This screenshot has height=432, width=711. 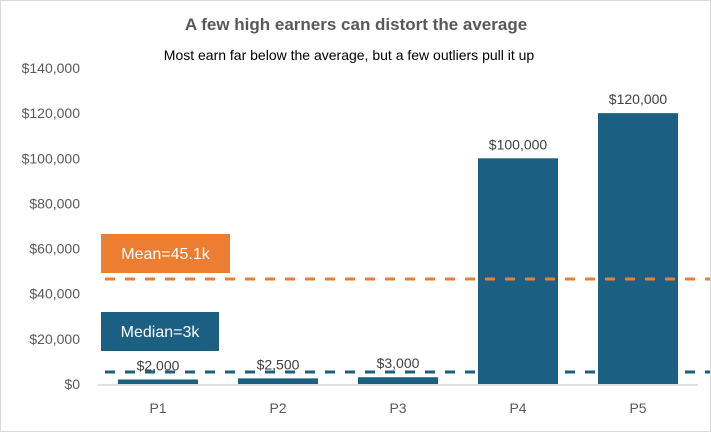 I want to click on data-label: $2,500, so click(x=278, y=364).